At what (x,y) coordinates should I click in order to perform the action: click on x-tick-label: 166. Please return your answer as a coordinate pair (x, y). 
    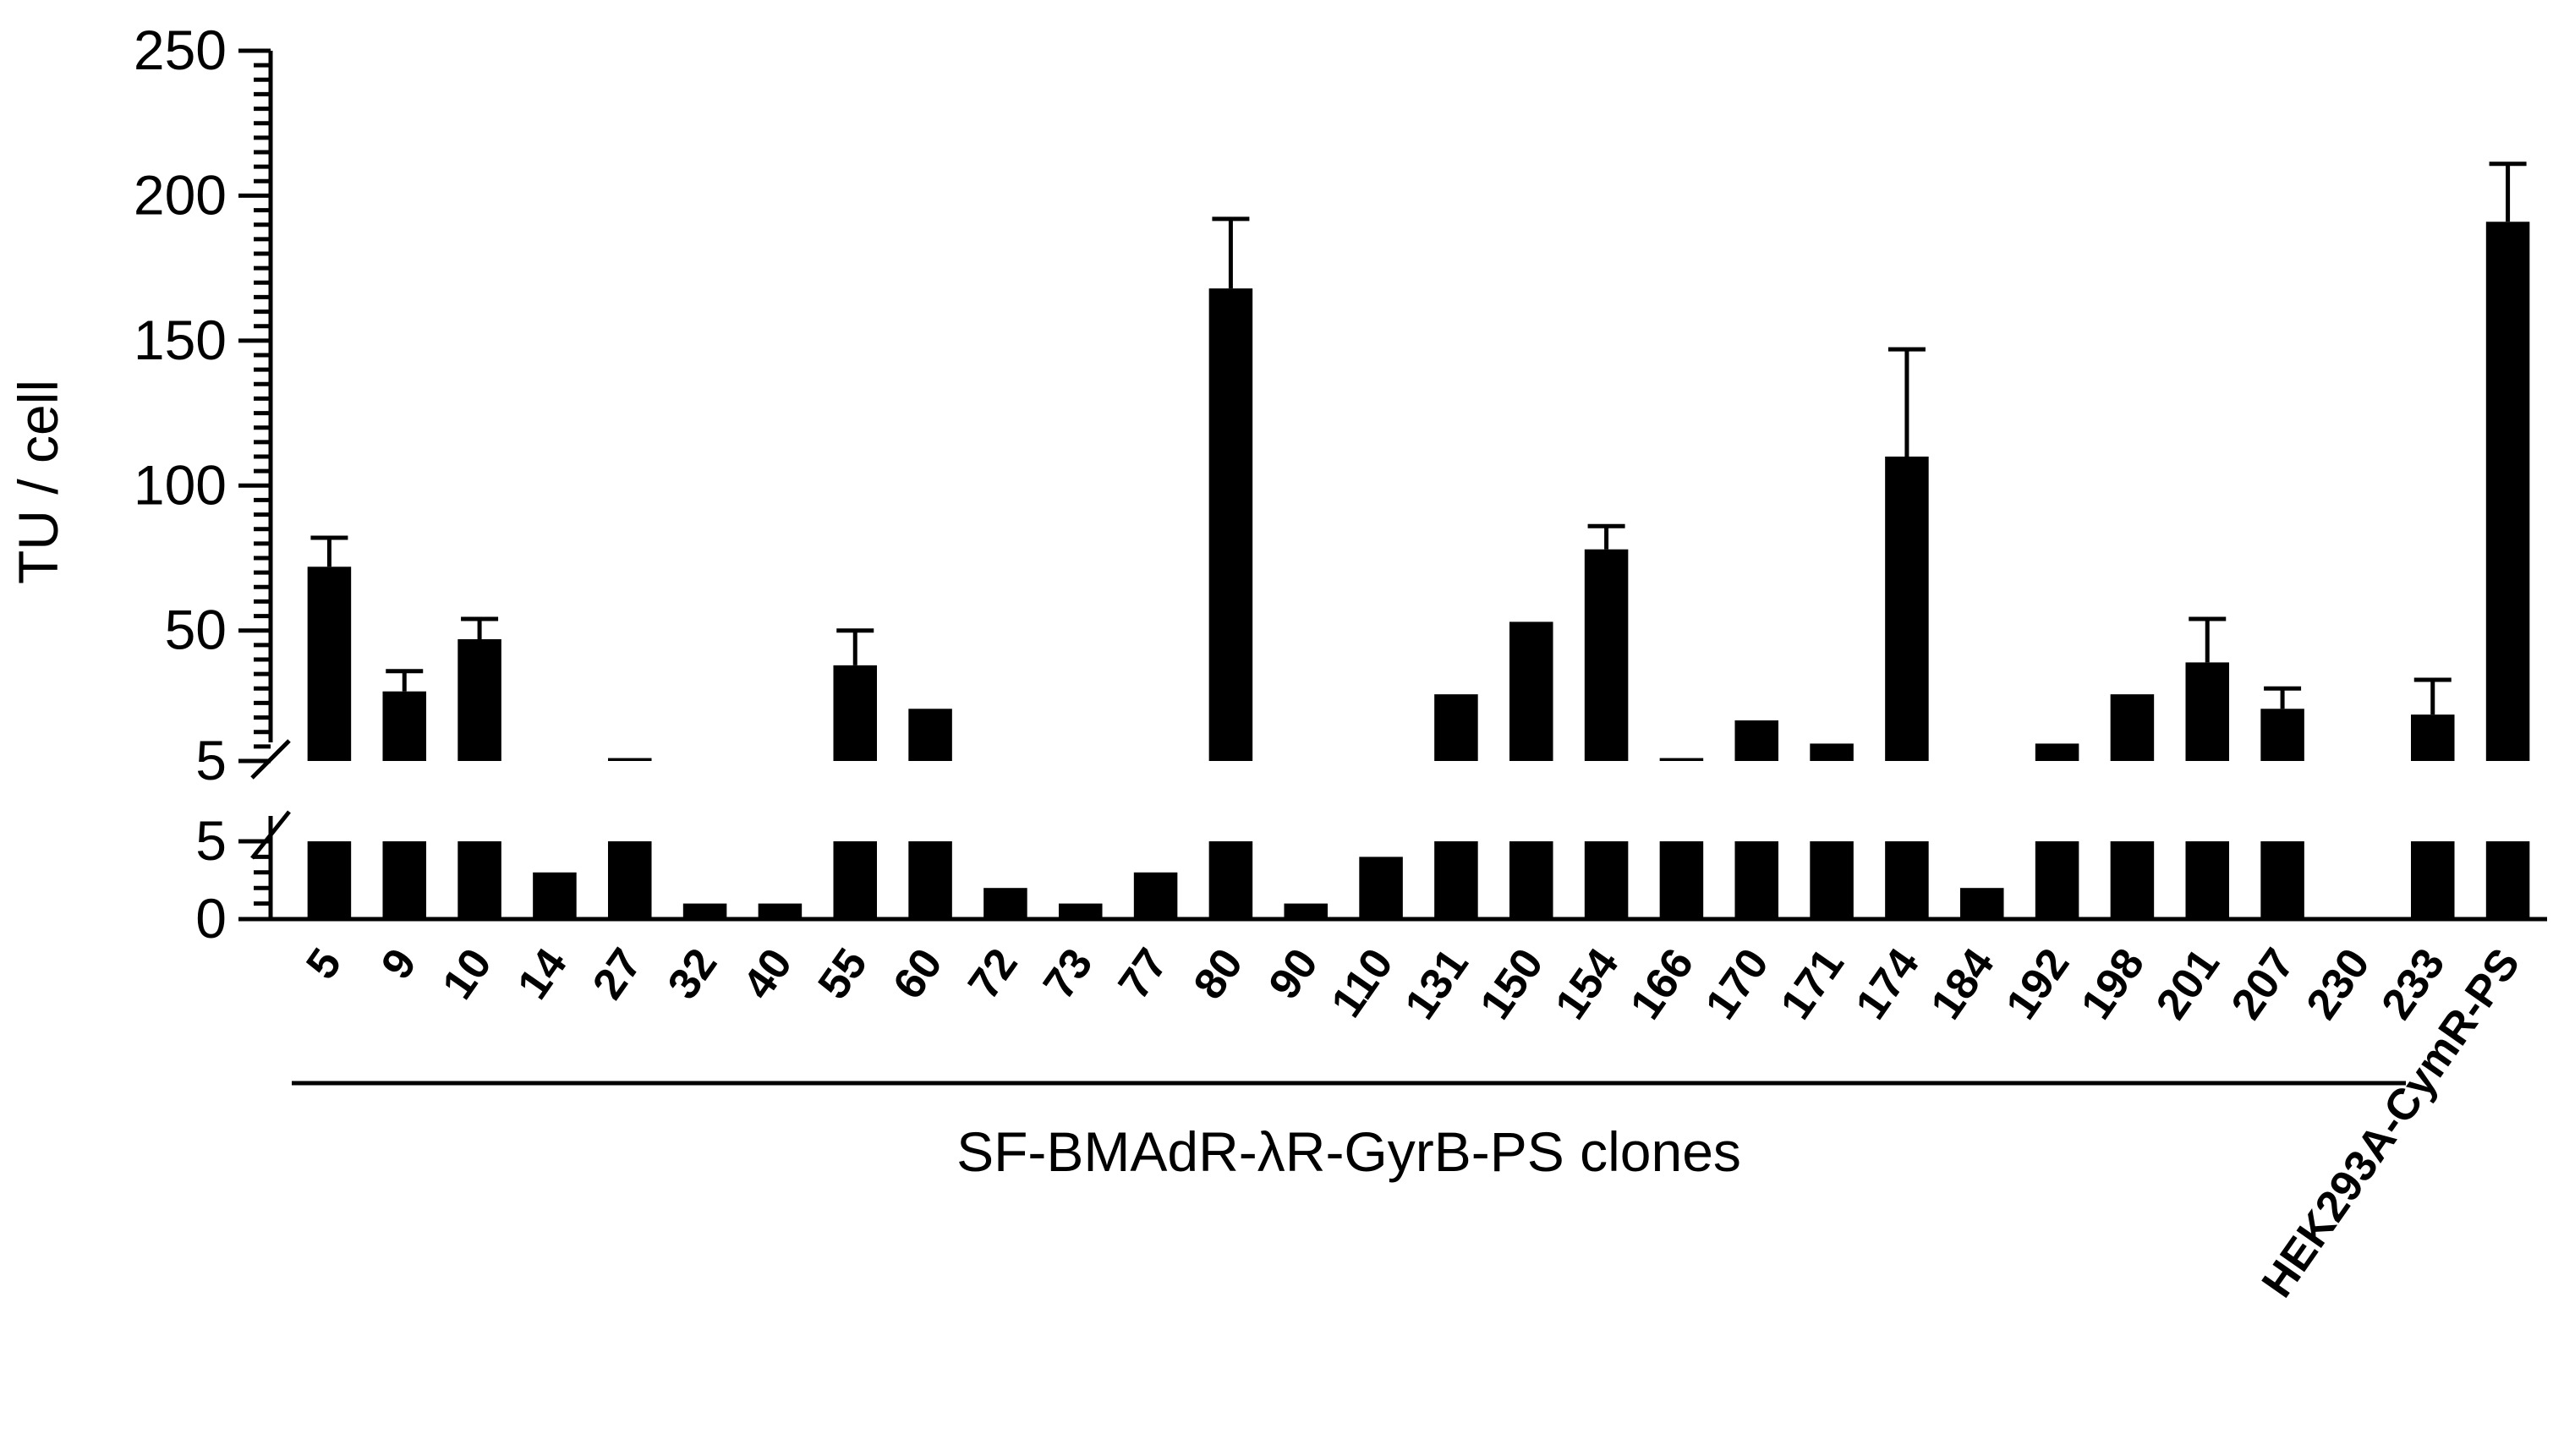
    Looking at the image, I should click on (1662, 984).